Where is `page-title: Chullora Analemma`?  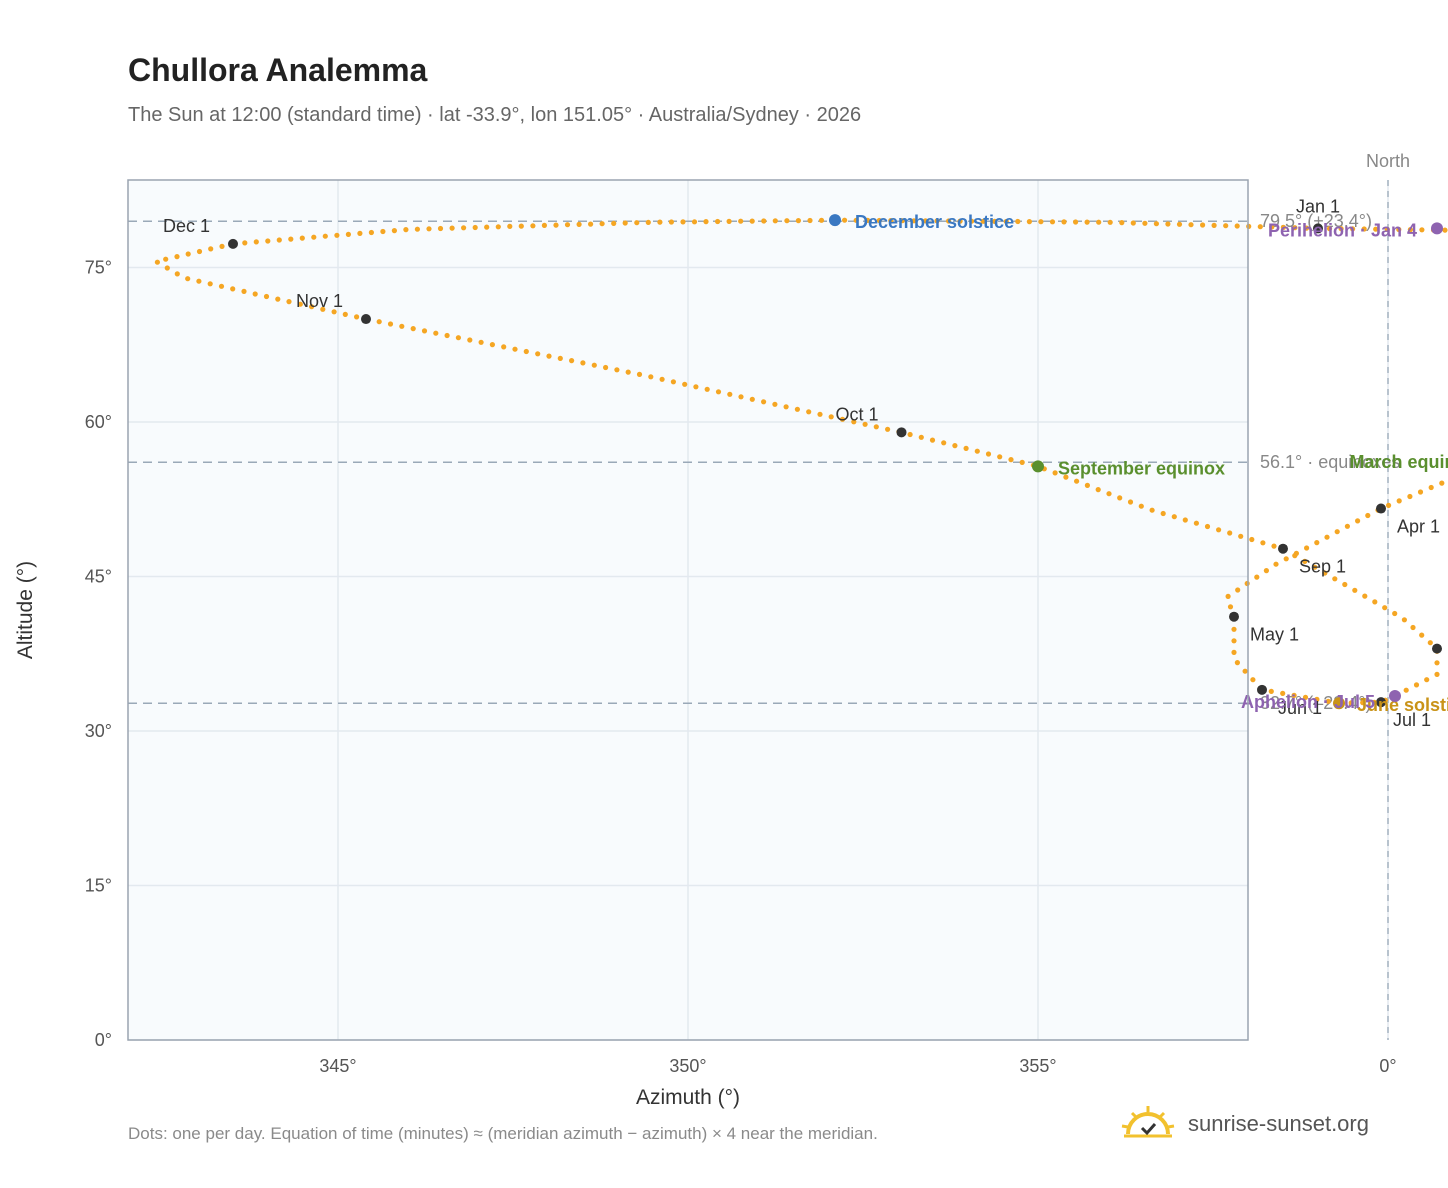
page-title: Chullora Analemma is located at coordinates (278, 70).